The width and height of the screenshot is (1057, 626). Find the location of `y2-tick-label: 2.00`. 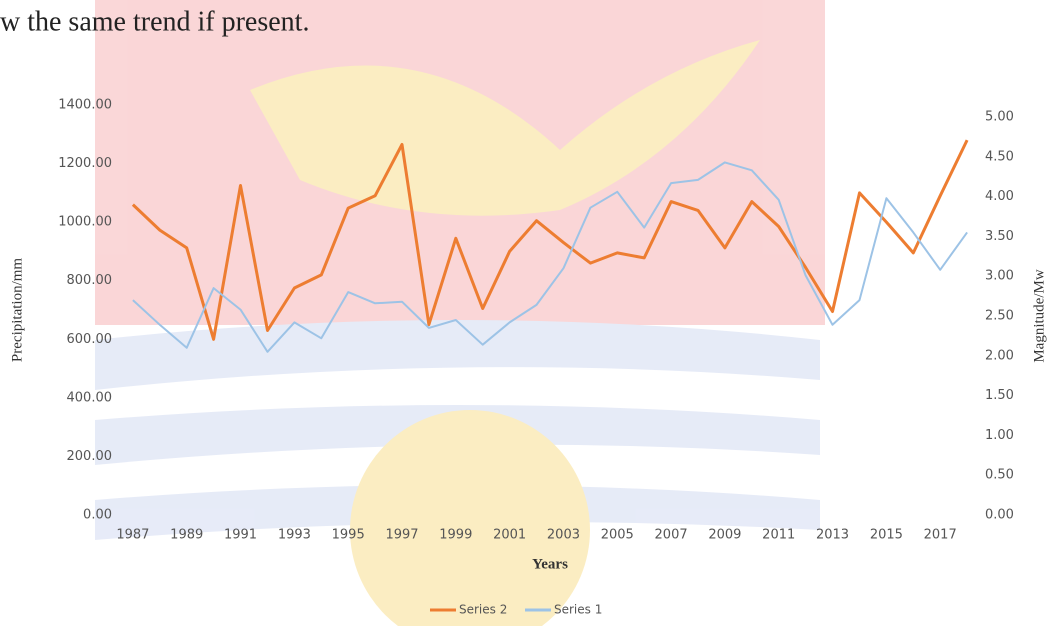

y2-tick-label: 2.00 is located at coordinates (999, 355).